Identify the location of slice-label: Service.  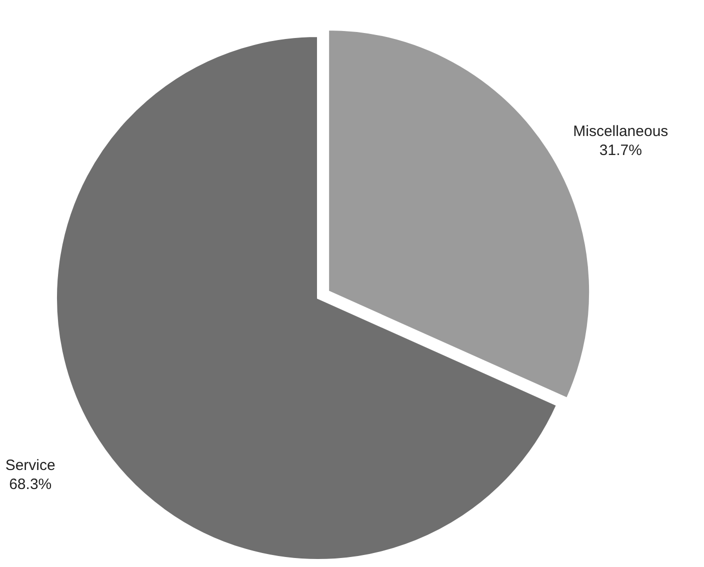
(30, 465).